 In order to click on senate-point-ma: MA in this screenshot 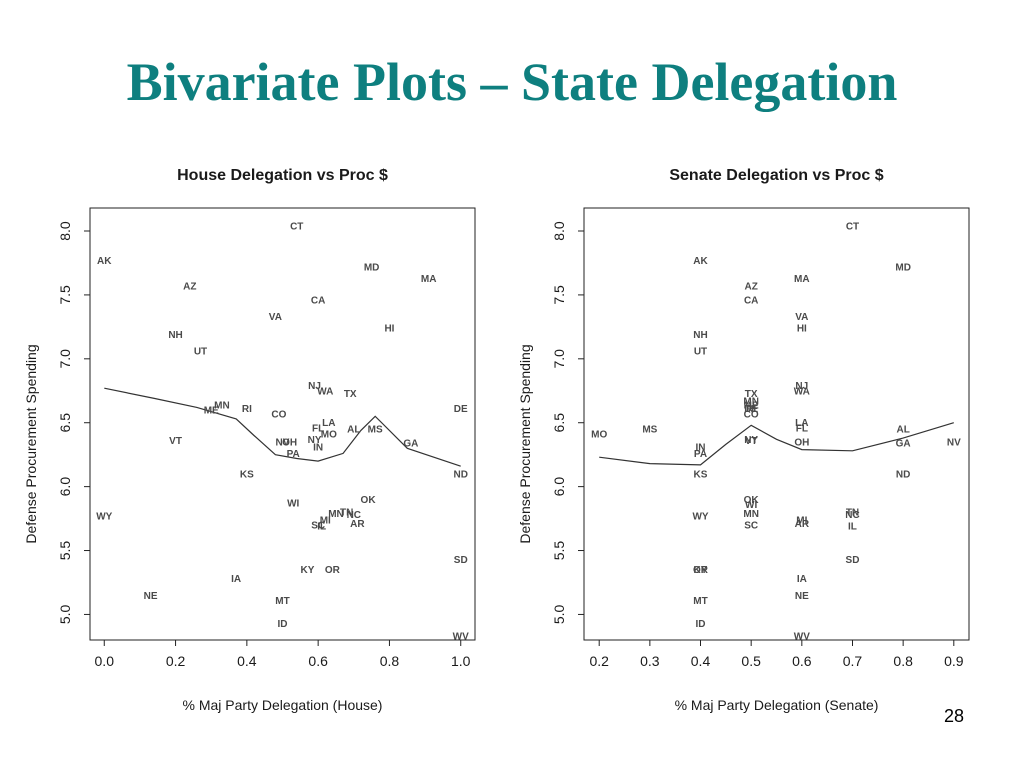, I will do `click(802, 279)`.